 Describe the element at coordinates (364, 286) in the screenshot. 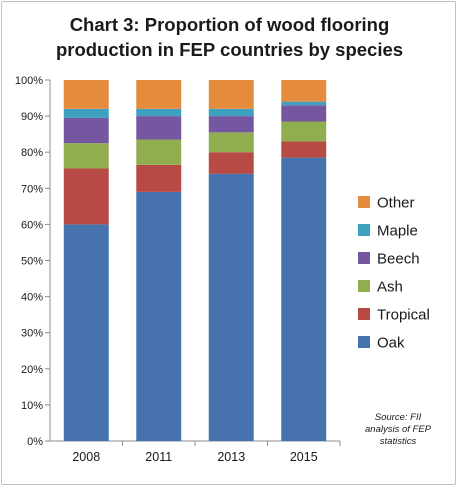

I see `legend-swatch-ash` at that location.